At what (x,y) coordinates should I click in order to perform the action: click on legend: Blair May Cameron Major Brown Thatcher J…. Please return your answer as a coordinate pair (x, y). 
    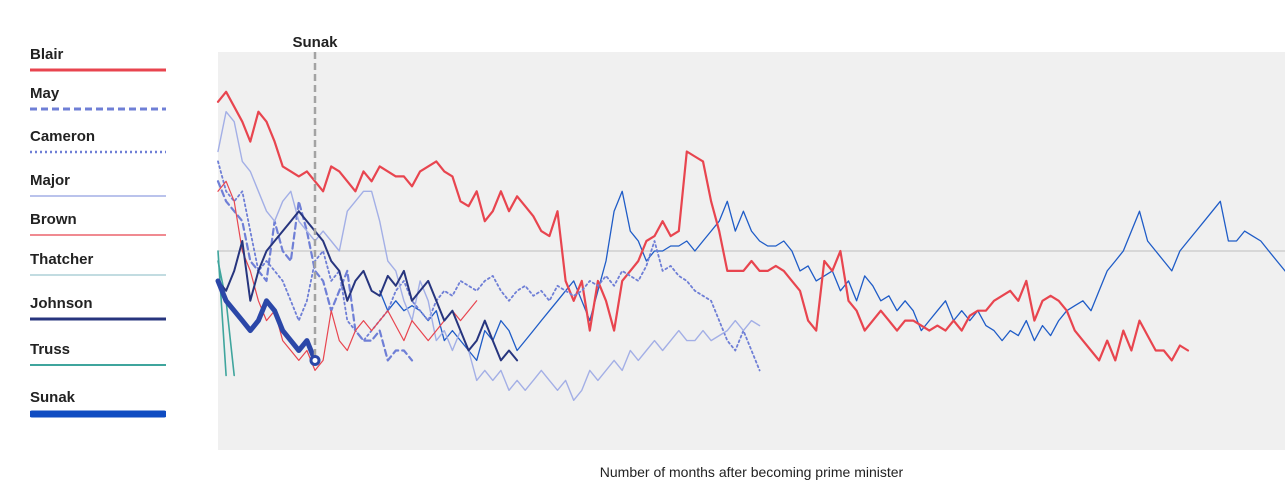
    Looking at the image, I should click on (90, 239).